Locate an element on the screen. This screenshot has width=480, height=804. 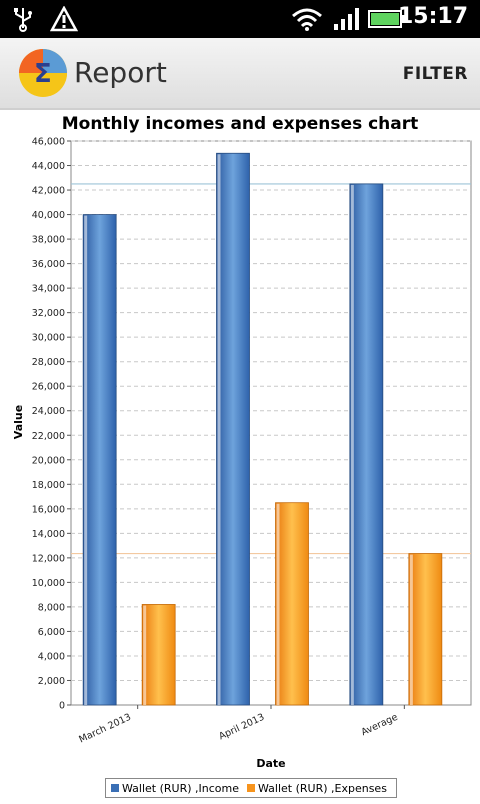
svg-text: Σ is located at coordinates (43, 74).